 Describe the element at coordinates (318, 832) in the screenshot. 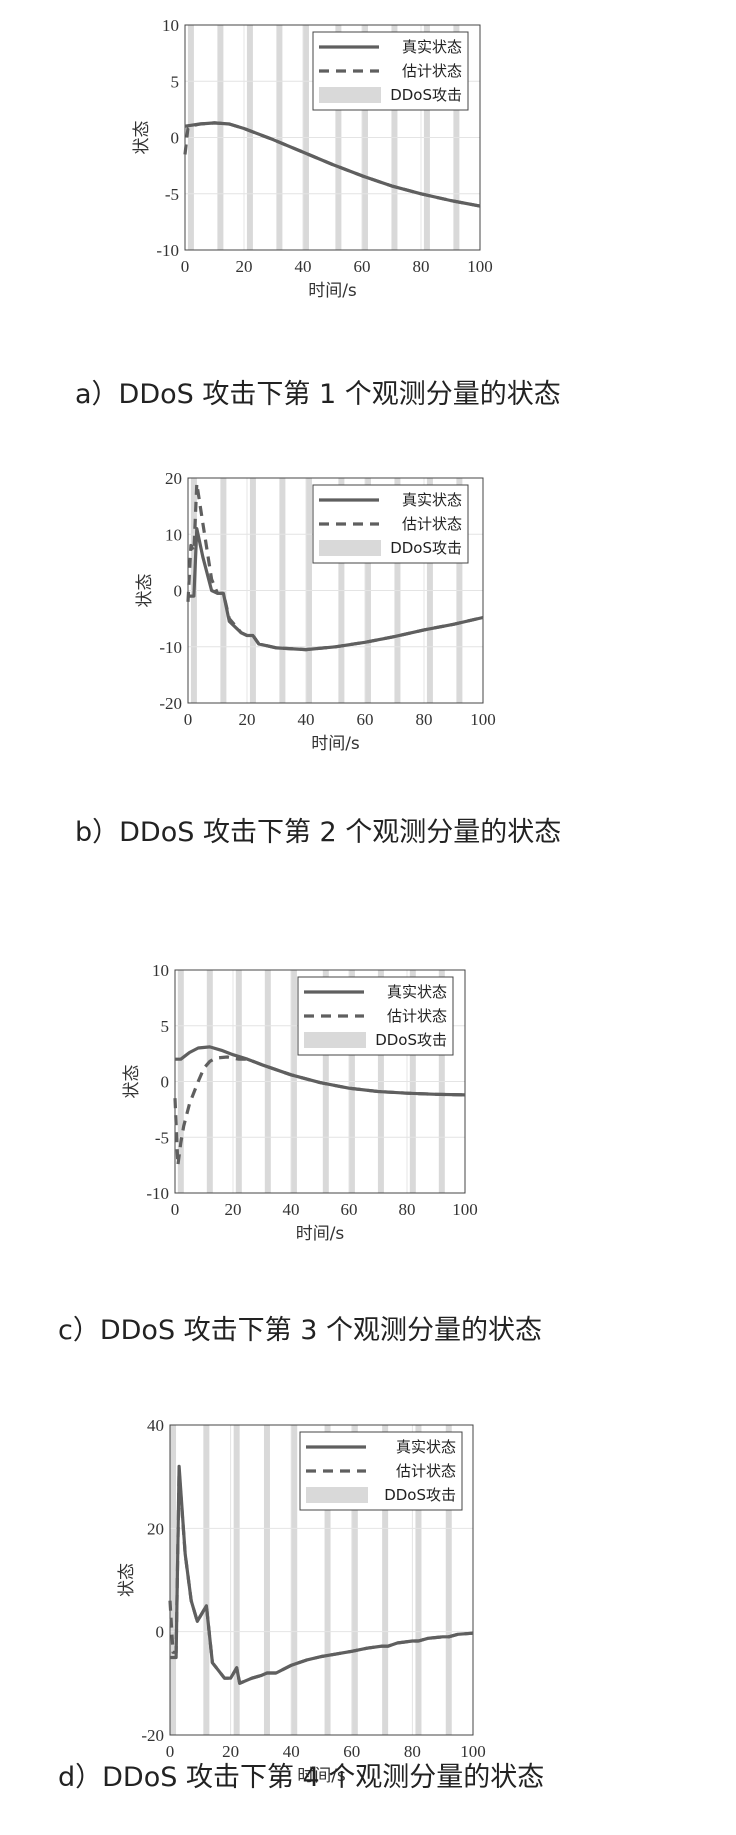

I see `caption-b: b）DDoS 攻击下第 2 个观测分量的状态` at that location.